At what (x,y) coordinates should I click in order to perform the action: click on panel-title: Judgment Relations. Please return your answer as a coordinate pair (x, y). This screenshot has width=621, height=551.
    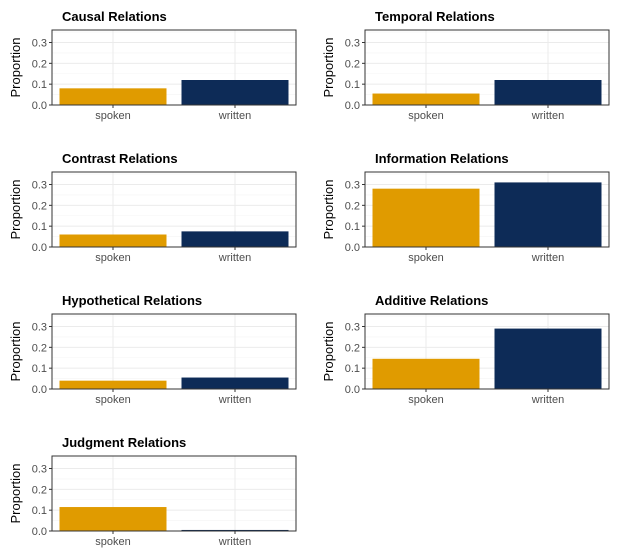
    Looking at the image, I should click on (124, 442).